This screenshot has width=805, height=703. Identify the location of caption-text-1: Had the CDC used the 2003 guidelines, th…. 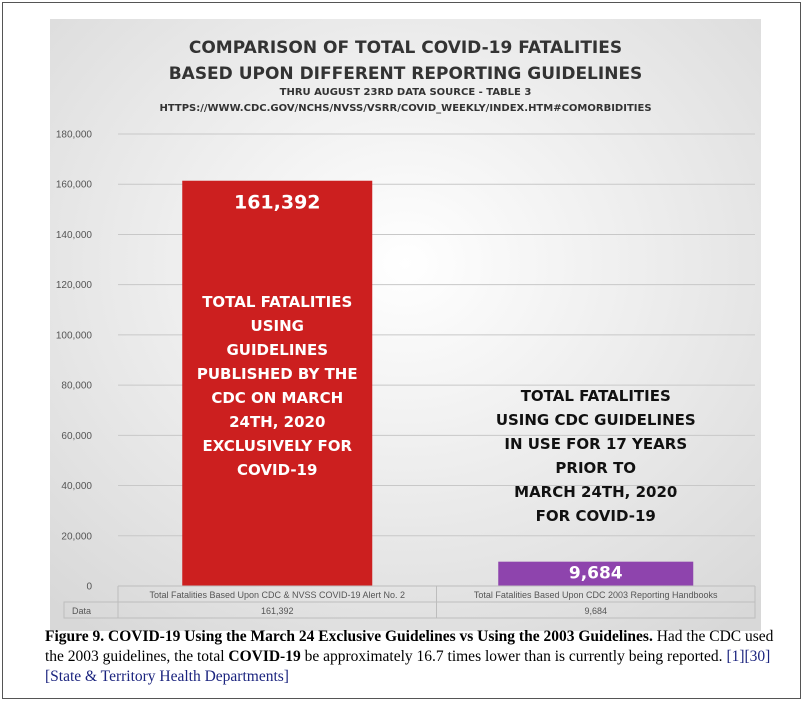
(409, 646).